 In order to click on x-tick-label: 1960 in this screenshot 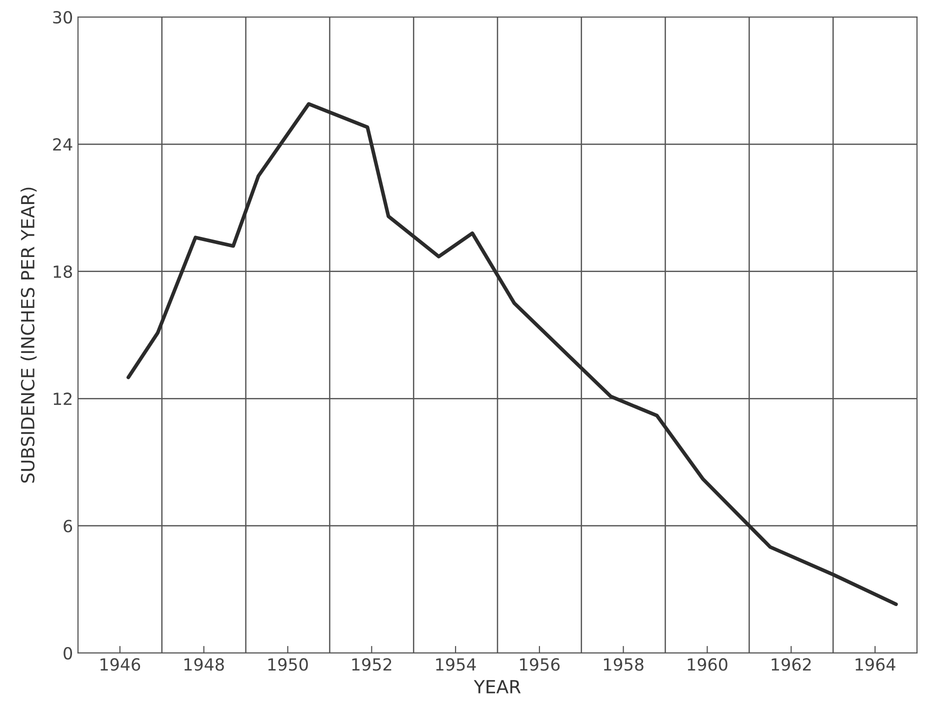, I will do `click(708, 664)`.